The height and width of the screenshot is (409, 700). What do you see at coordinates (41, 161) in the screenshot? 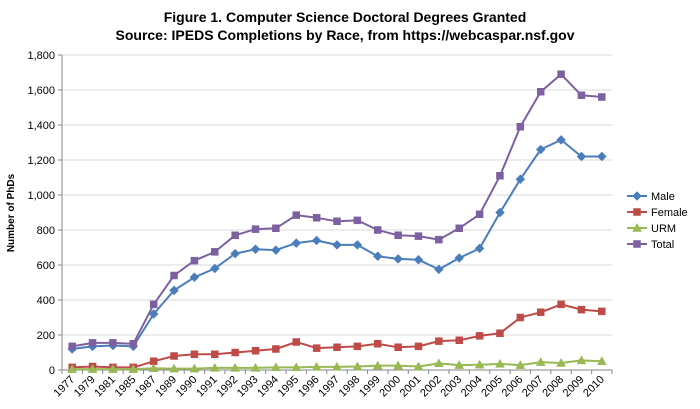
I see `y-tick-label: 1,200` at bounding box center [41, 161].